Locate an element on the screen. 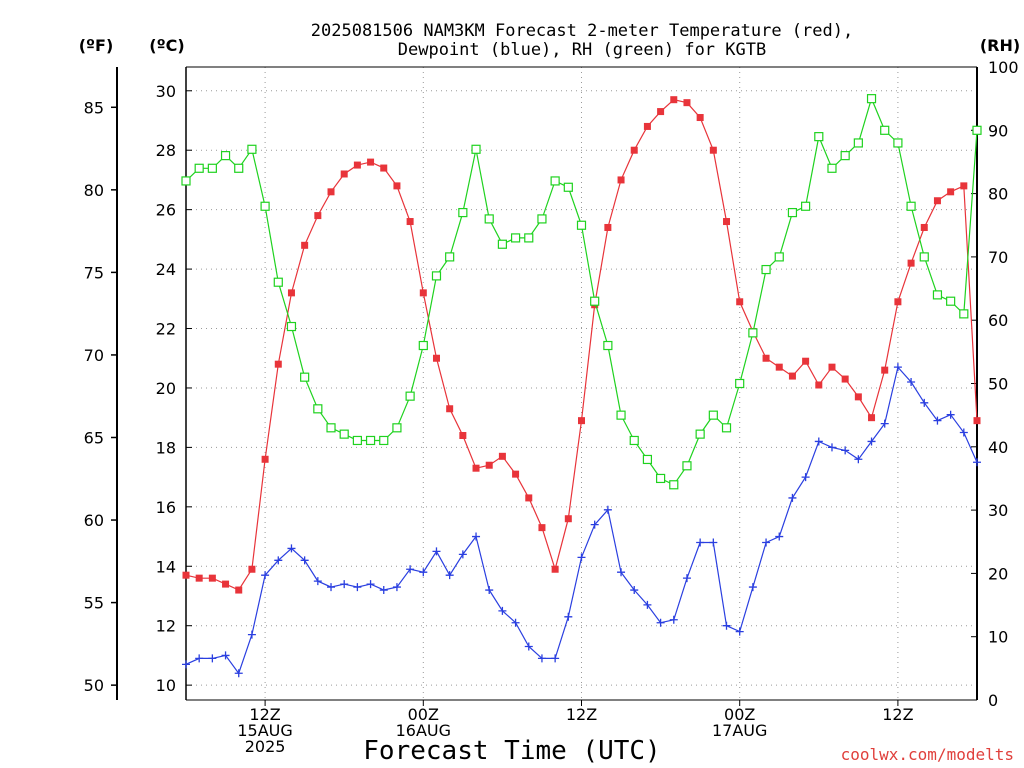 This screenshot has width=1024, height=768. fahrenheit-tick-label: 65 is located at coordinates (94, 437).